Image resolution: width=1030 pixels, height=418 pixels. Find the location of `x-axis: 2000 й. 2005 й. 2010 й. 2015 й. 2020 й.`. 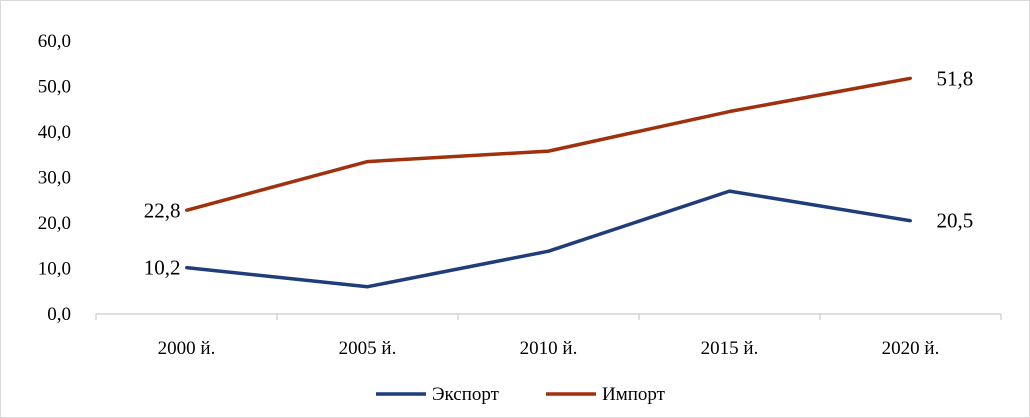

x-axis: 2000 й. 2005 й. 2010 й. 2015 й. 2020 й. is located at coordinates (548, 336).